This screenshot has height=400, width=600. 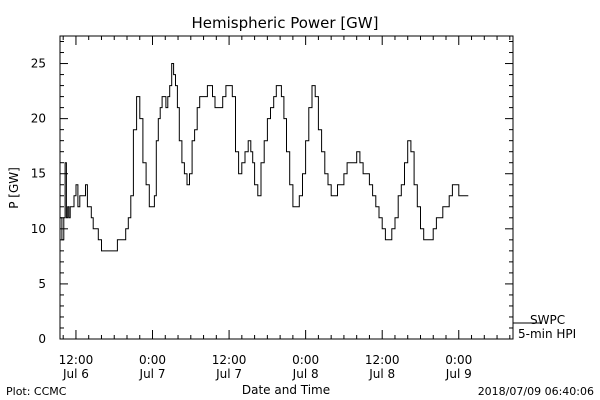 I want to click on y-tick-labels: 0 5 10 15 20 25, so click(x=38, y=201).